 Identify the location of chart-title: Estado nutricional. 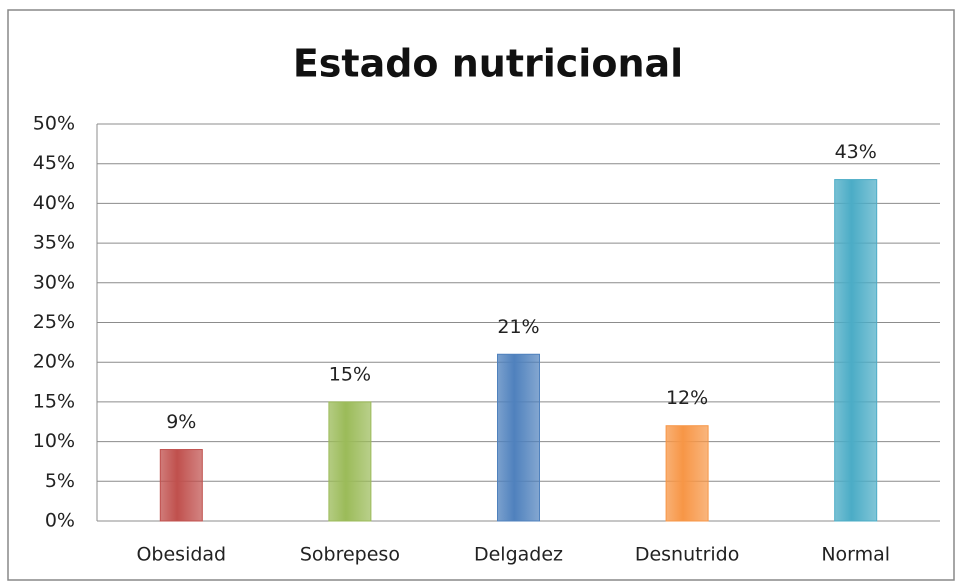
(488, 64).